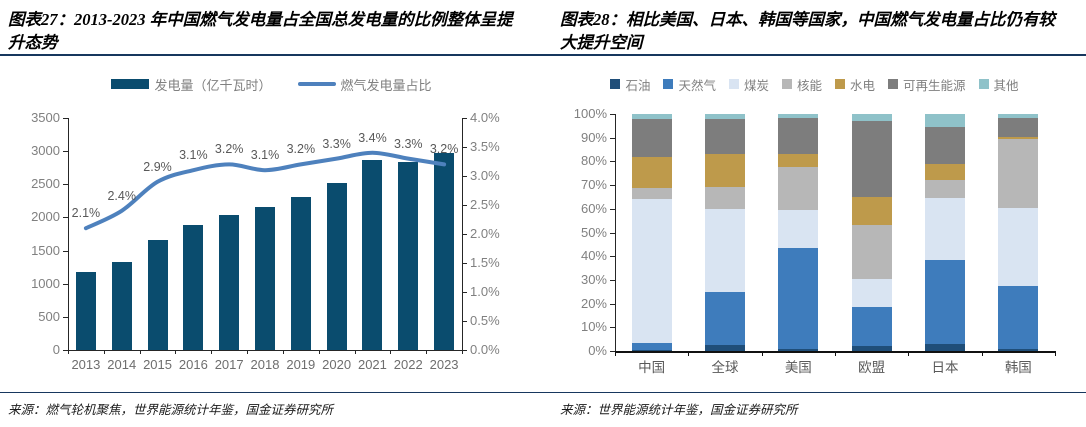  What do you see at coordinates (593, 327) in the screenshot?
I see `y-axis-label: 10%` at bounding box center [593, 327].